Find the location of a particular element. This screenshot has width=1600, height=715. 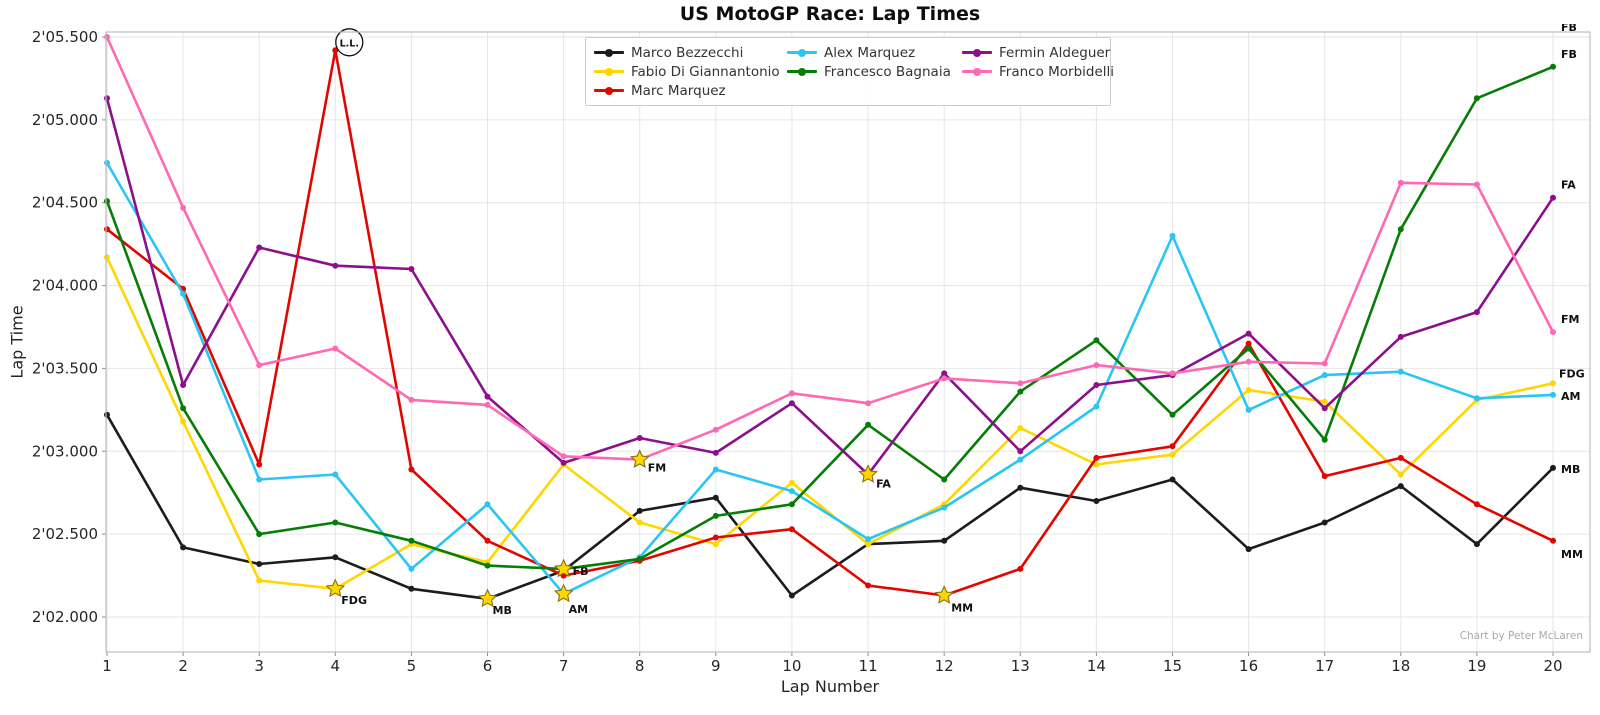

x-tick-label: 14 is located at coordinates (1096, 666).